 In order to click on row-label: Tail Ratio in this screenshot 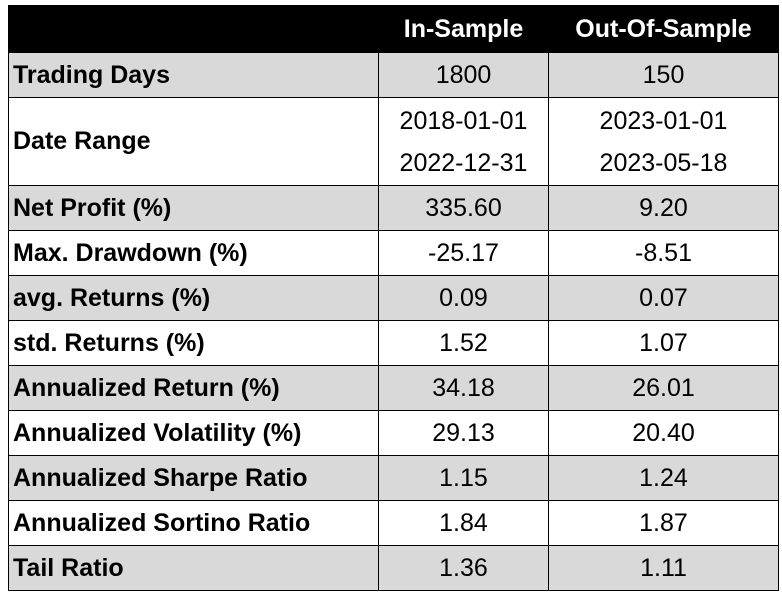, I will do `click(193, 568)`.